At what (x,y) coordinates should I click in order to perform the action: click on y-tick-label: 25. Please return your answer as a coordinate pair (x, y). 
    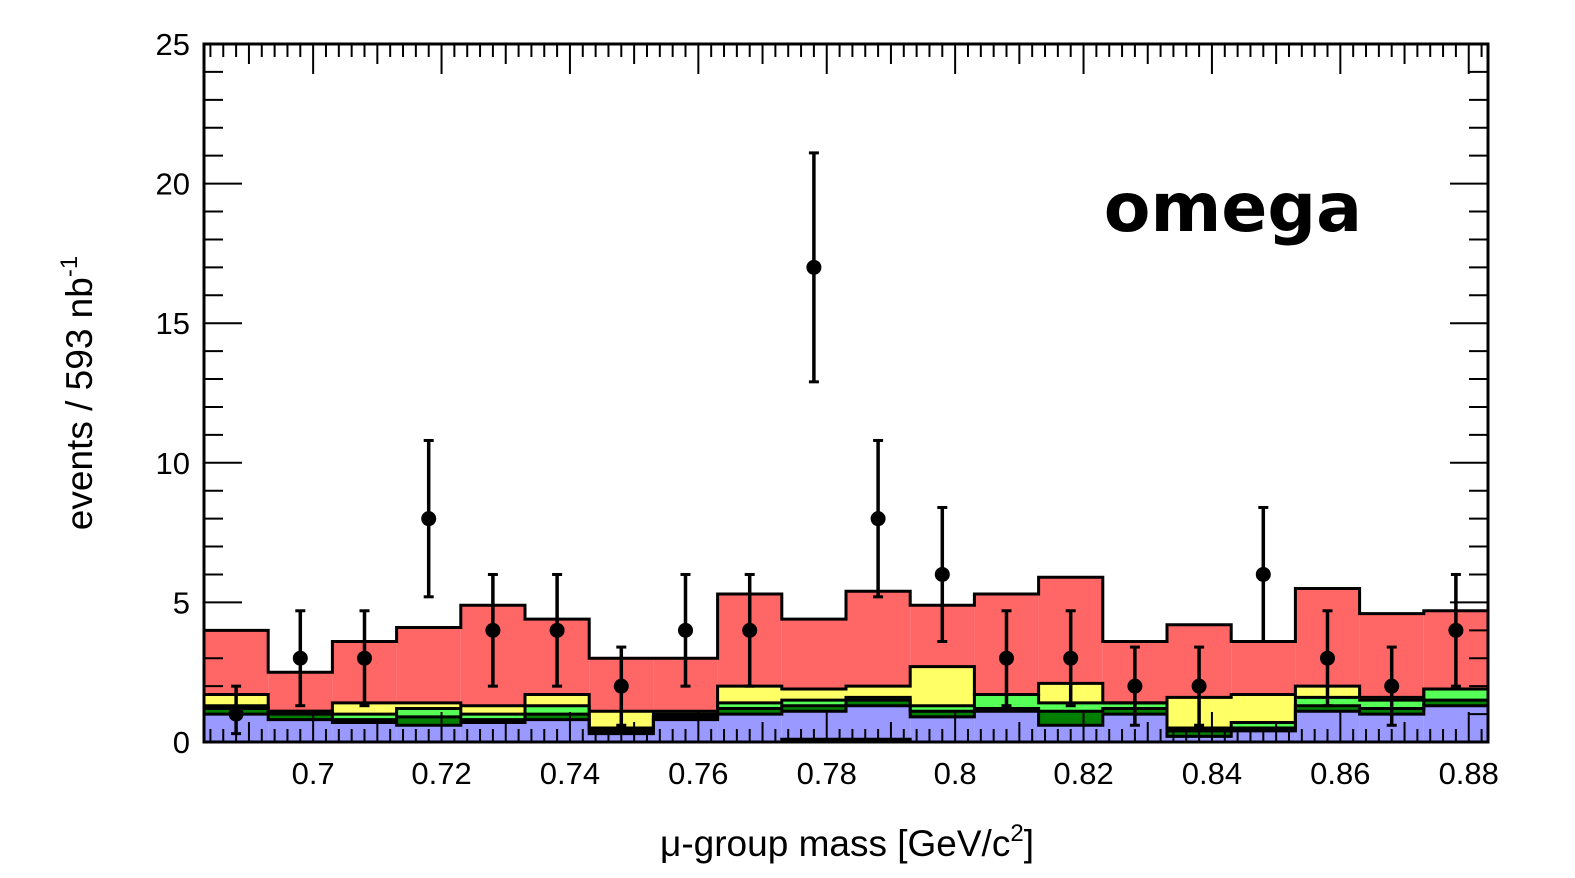
    Looking at the image, I should click on (173, 44).